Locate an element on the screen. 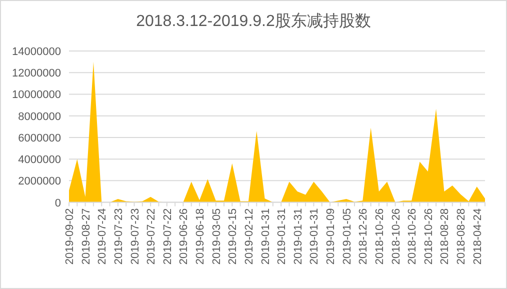 The width and height of the screenshot is (507, 289). x-tick-label: 2019-06-18 is located at coordinates (200, 236).